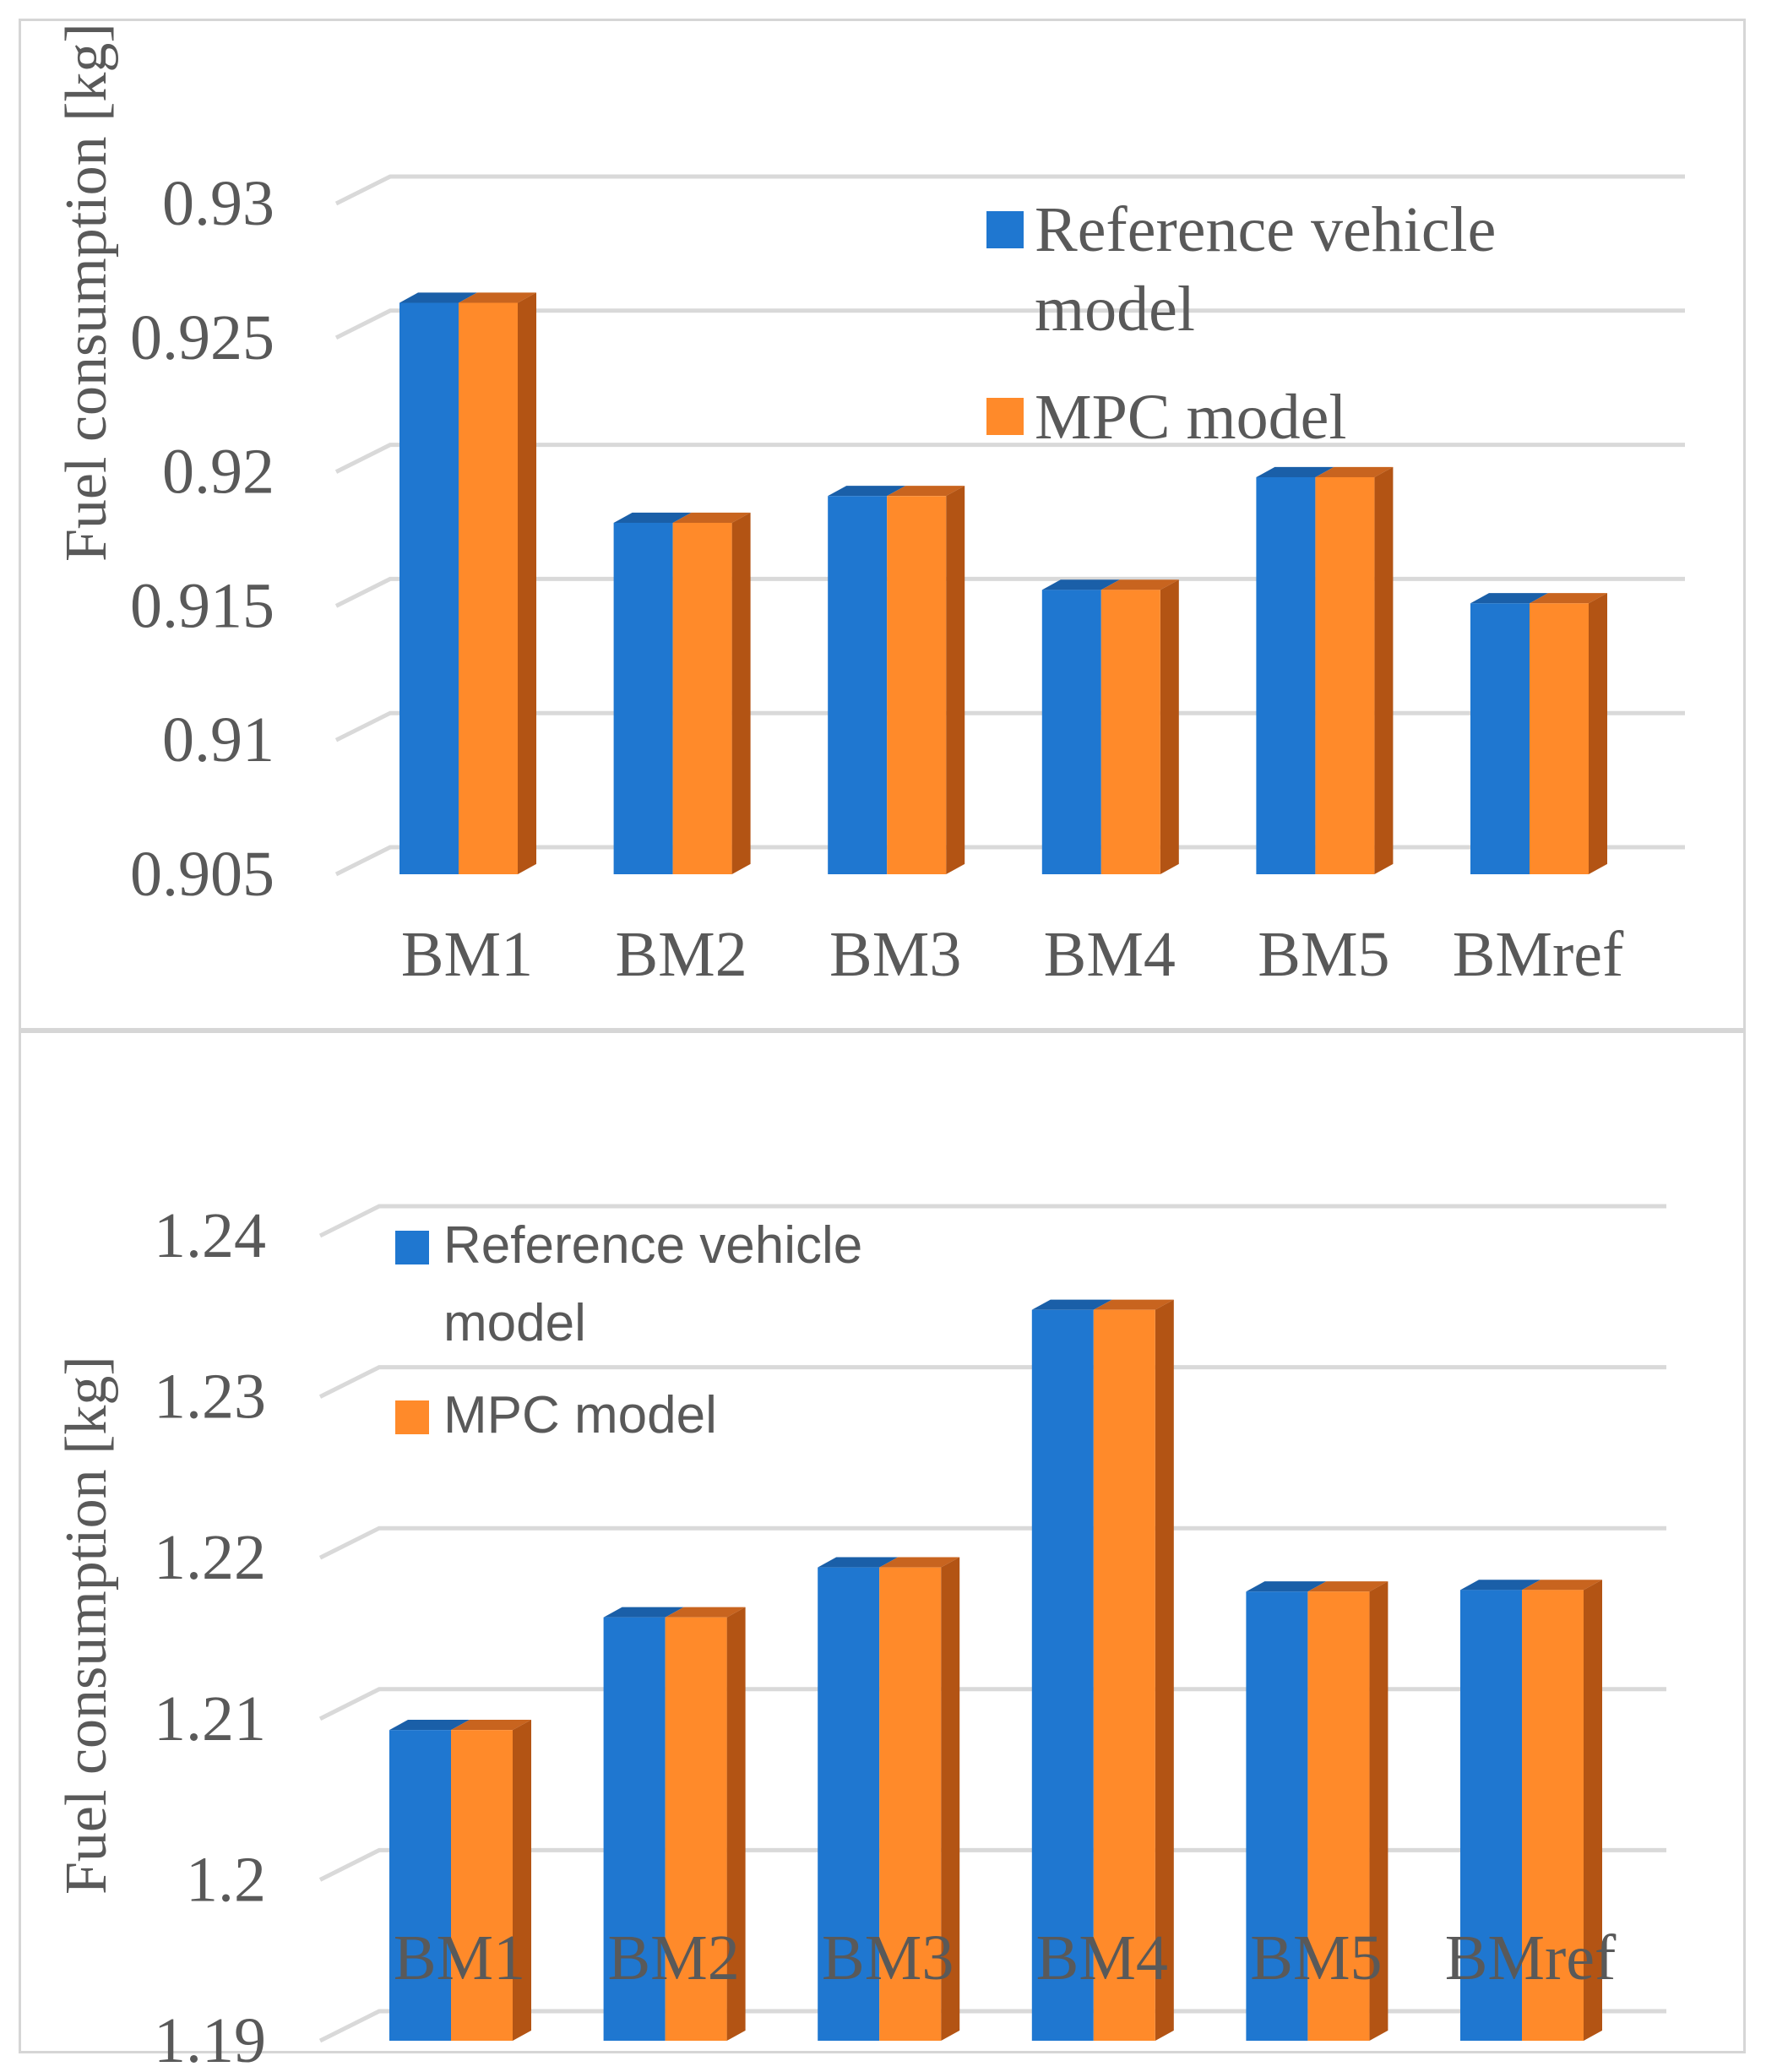 The width and height of the screenshot is (1777, 2072). I want to click on y-tick-label: 0.925, so click(202, 337).